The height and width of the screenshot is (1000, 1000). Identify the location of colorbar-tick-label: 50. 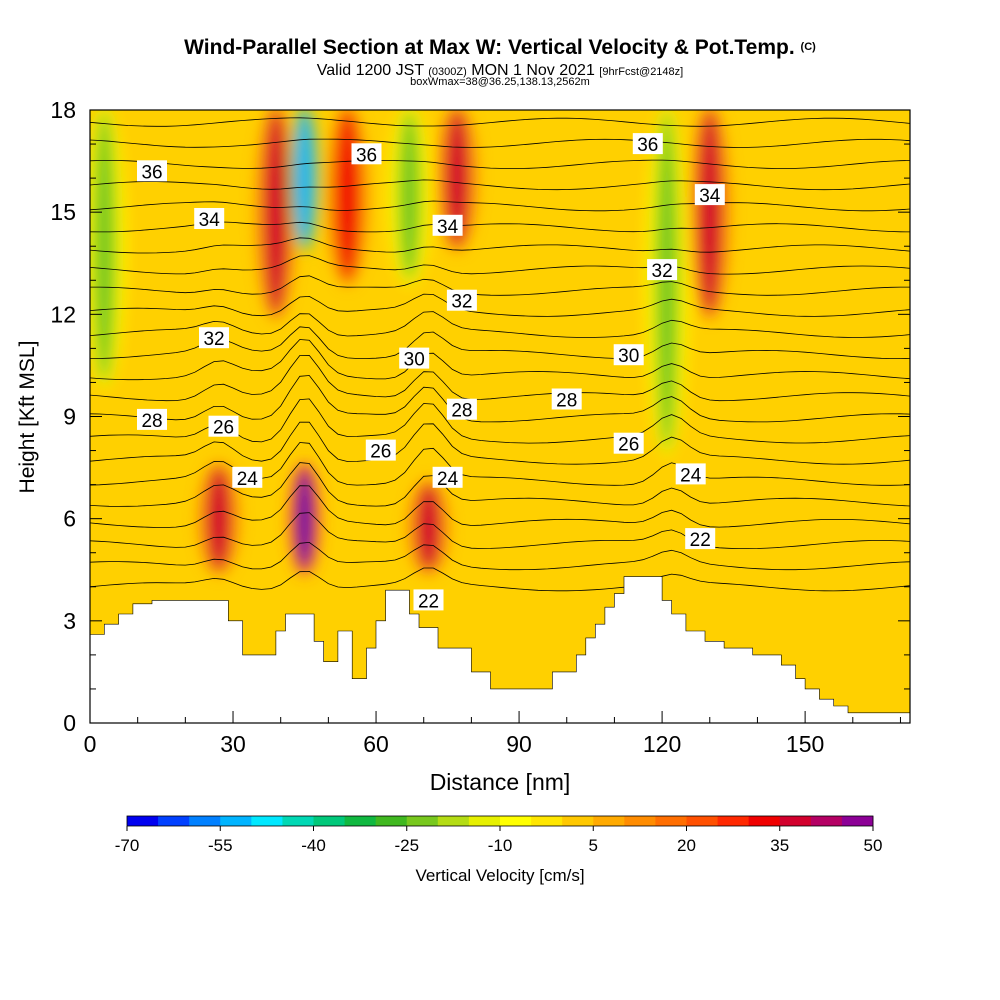
(873, 845).